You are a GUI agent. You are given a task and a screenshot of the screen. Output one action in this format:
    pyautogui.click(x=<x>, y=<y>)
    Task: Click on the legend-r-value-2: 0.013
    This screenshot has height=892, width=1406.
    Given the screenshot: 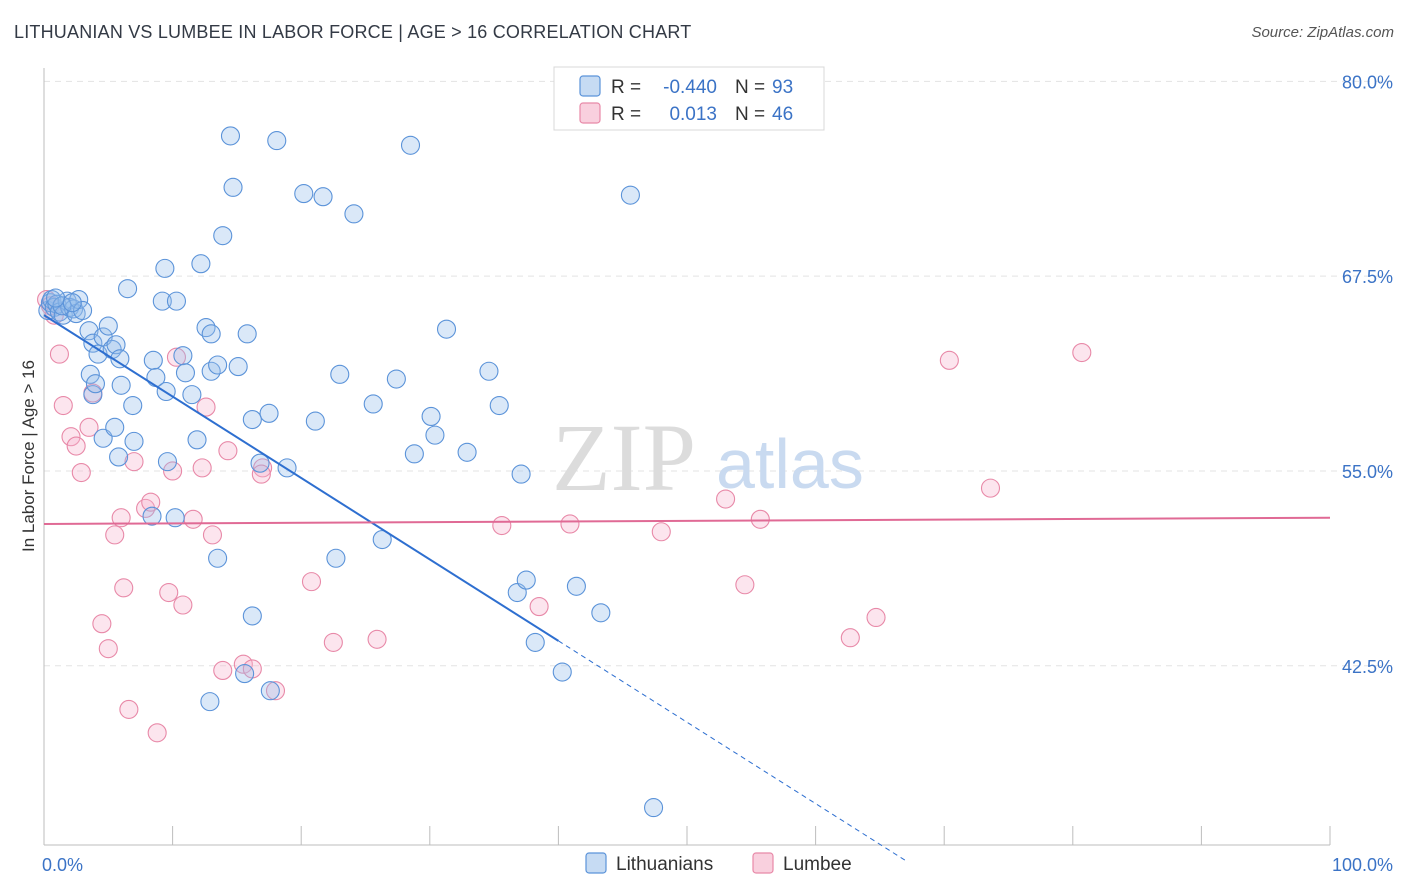 What is the action you would take?
    pyautogui.click(x=693, y=114)
    